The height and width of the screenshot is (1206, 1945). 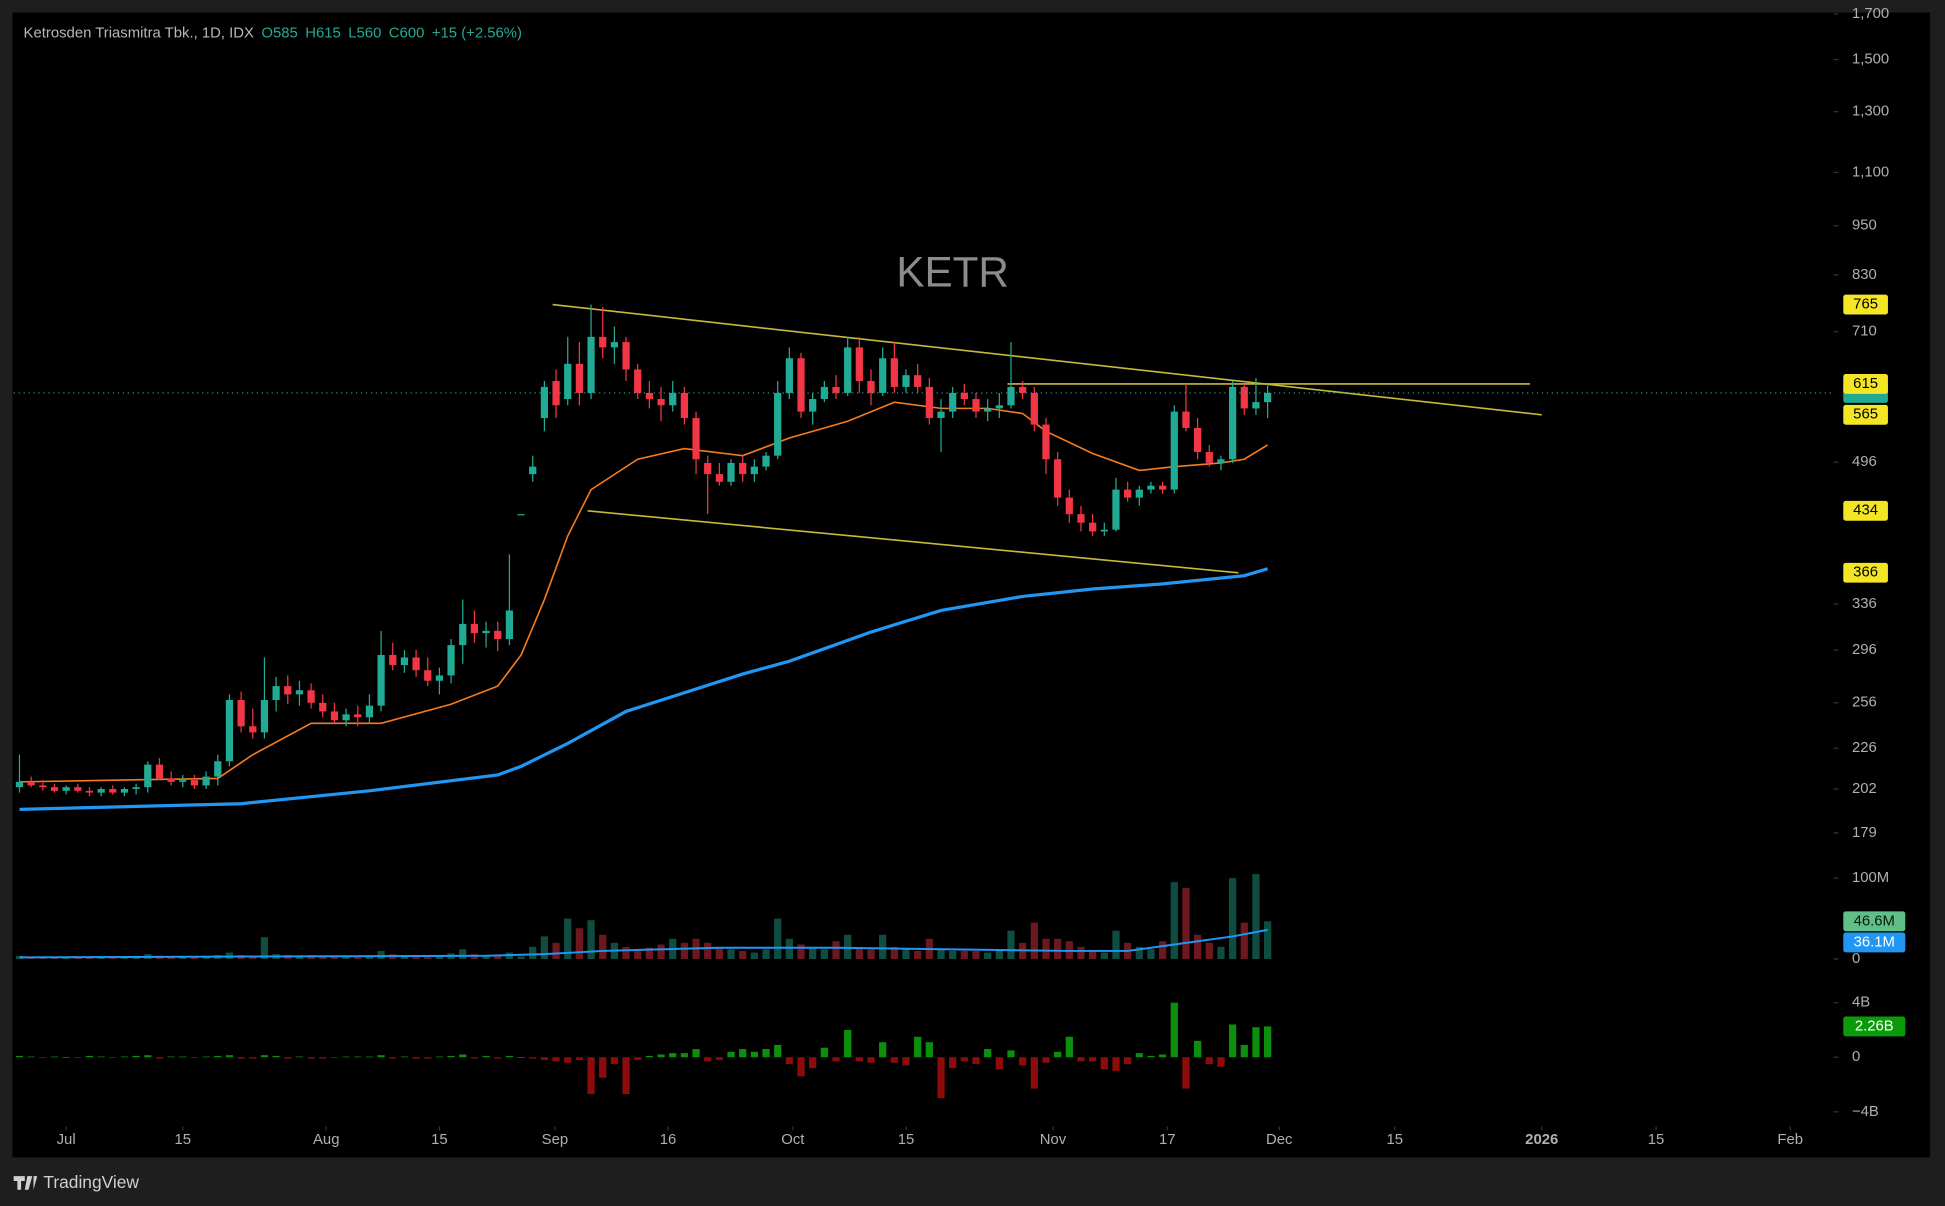 I want to click on y-tick-label: 1,700, so click(x=1870, y=14).